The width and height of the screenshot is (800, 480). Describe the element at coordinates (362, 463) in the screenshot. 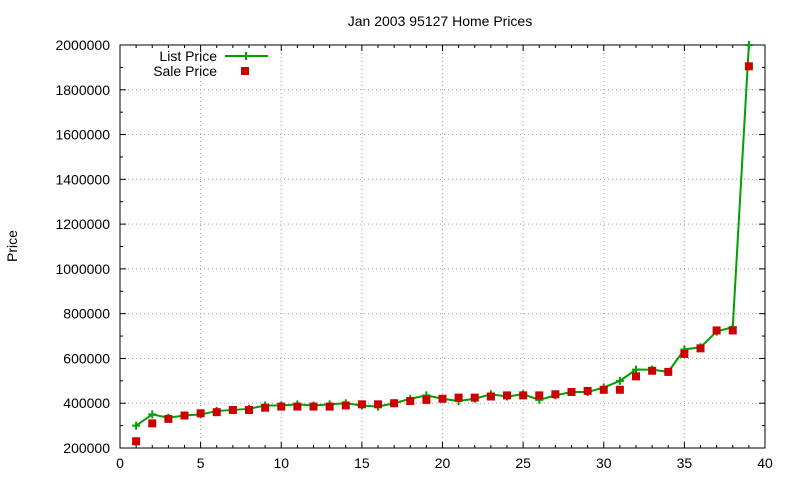

I see `x-tick-label: 15` at that location.